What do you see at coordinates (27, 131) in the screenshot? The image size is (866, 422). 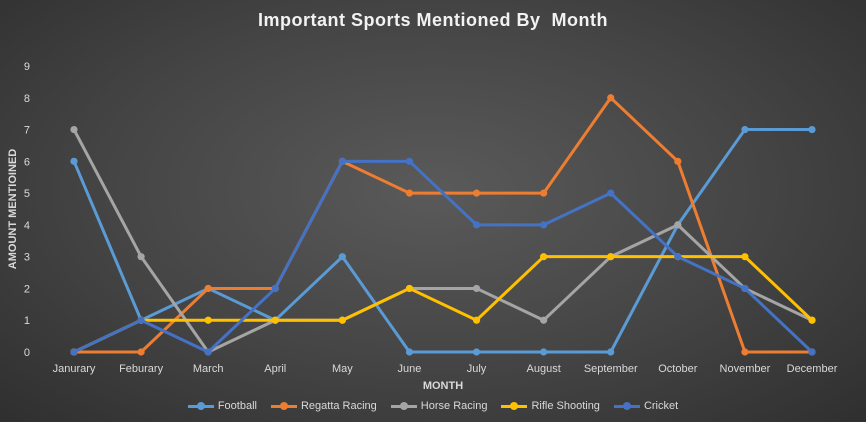 I see `y-tick-label: 7` at bounding box center [27, 131].